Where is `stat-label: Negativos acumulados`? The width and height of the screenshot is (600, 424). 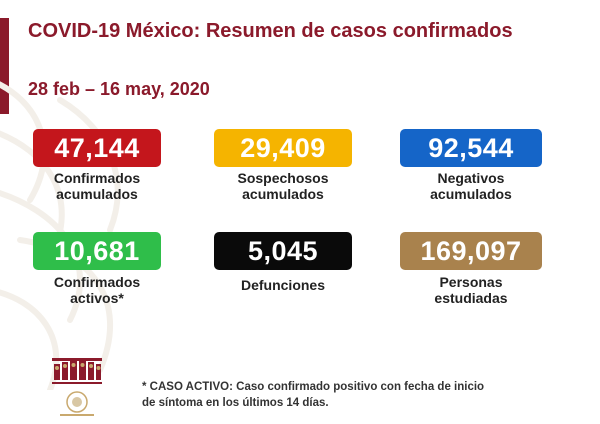
stat-label: Negativos acumulados is located at coordinates (471, 186).